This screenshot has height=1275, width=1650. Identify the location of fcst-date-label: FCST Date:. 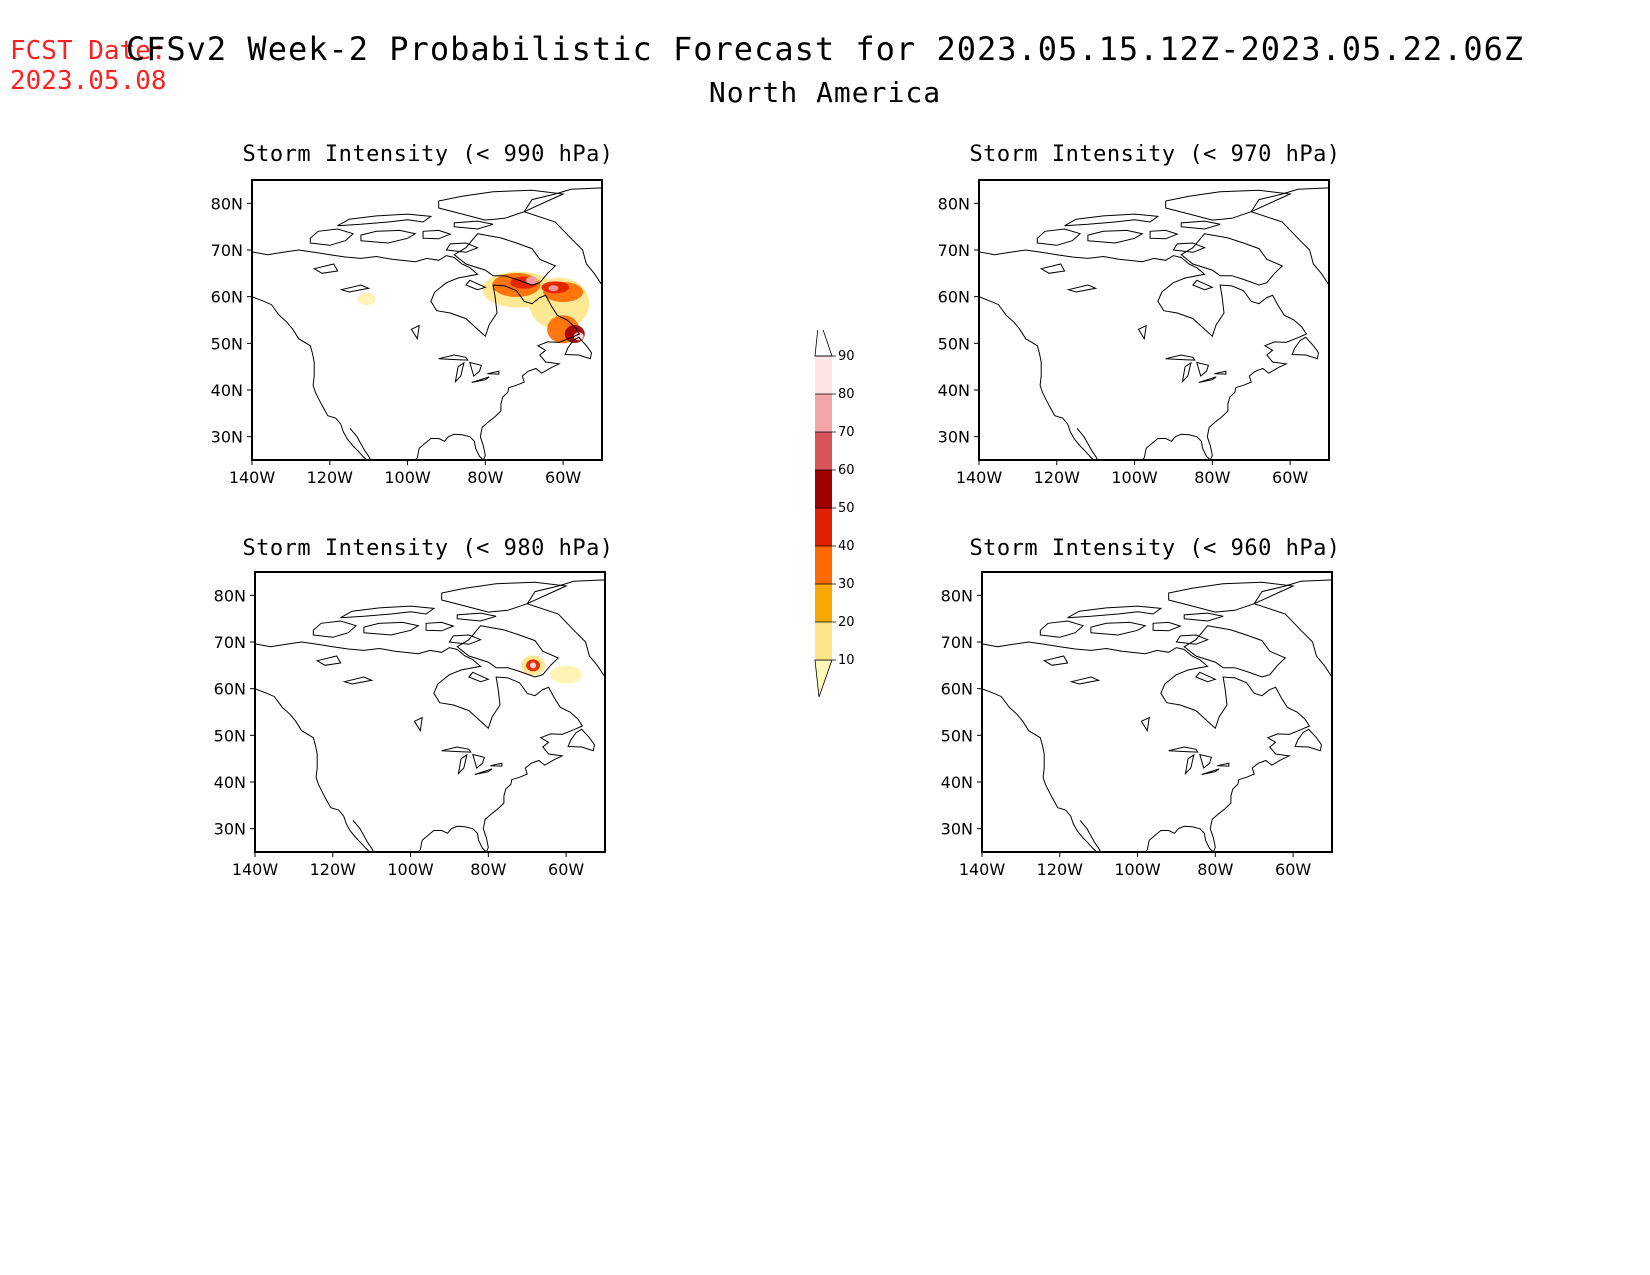
(88, 51).